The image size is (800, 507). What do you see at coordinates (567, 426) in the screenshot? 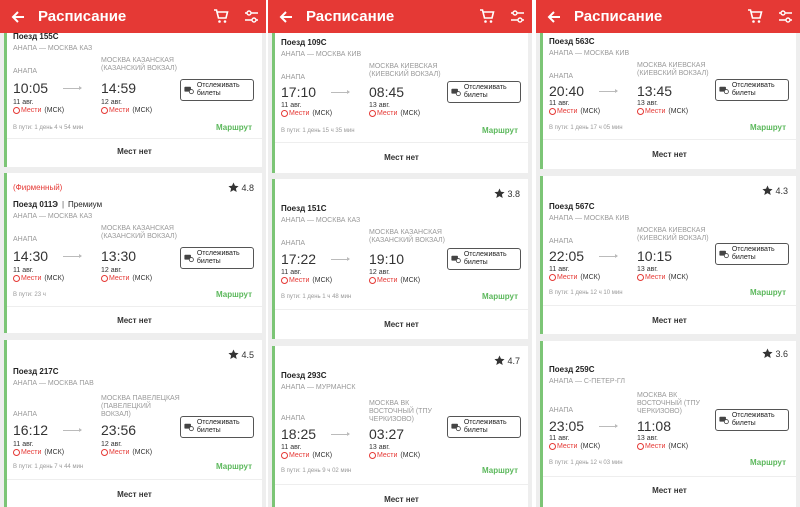
I see `departure-time: 23:05` at bounding box center [567, 426].